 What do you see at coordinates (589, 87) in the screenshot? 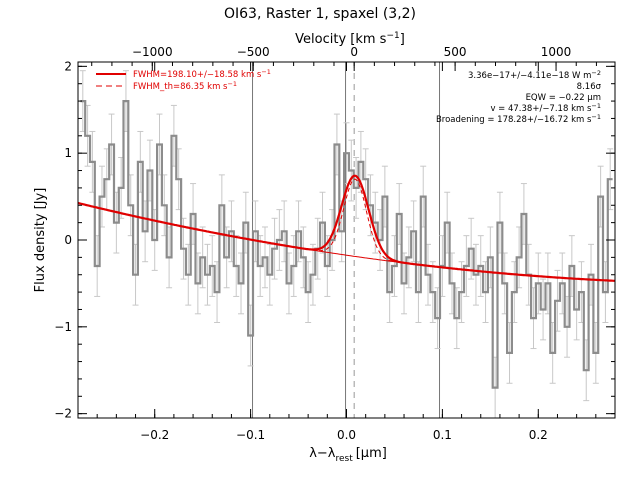
I see `fit-annotation: 8.16σ` at bounding box center [589, 87].